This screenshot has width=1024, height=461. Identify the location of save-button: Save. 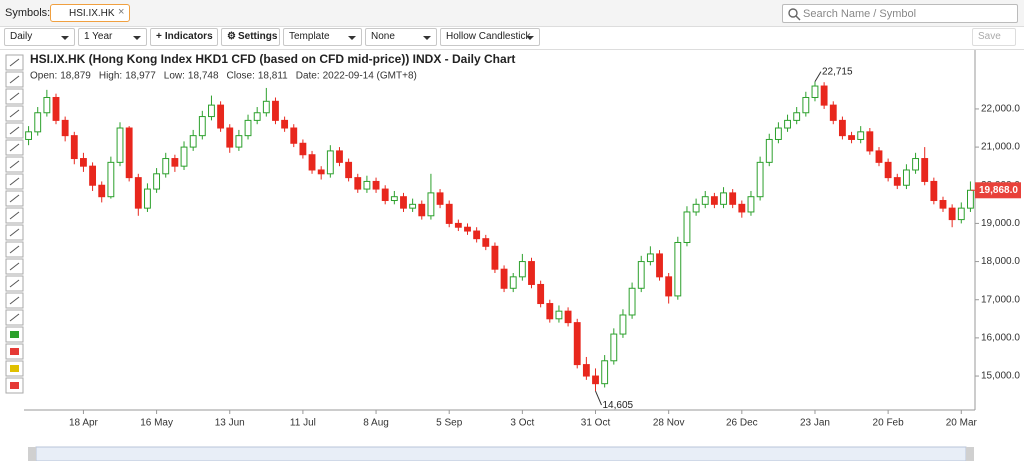
(994, 37).